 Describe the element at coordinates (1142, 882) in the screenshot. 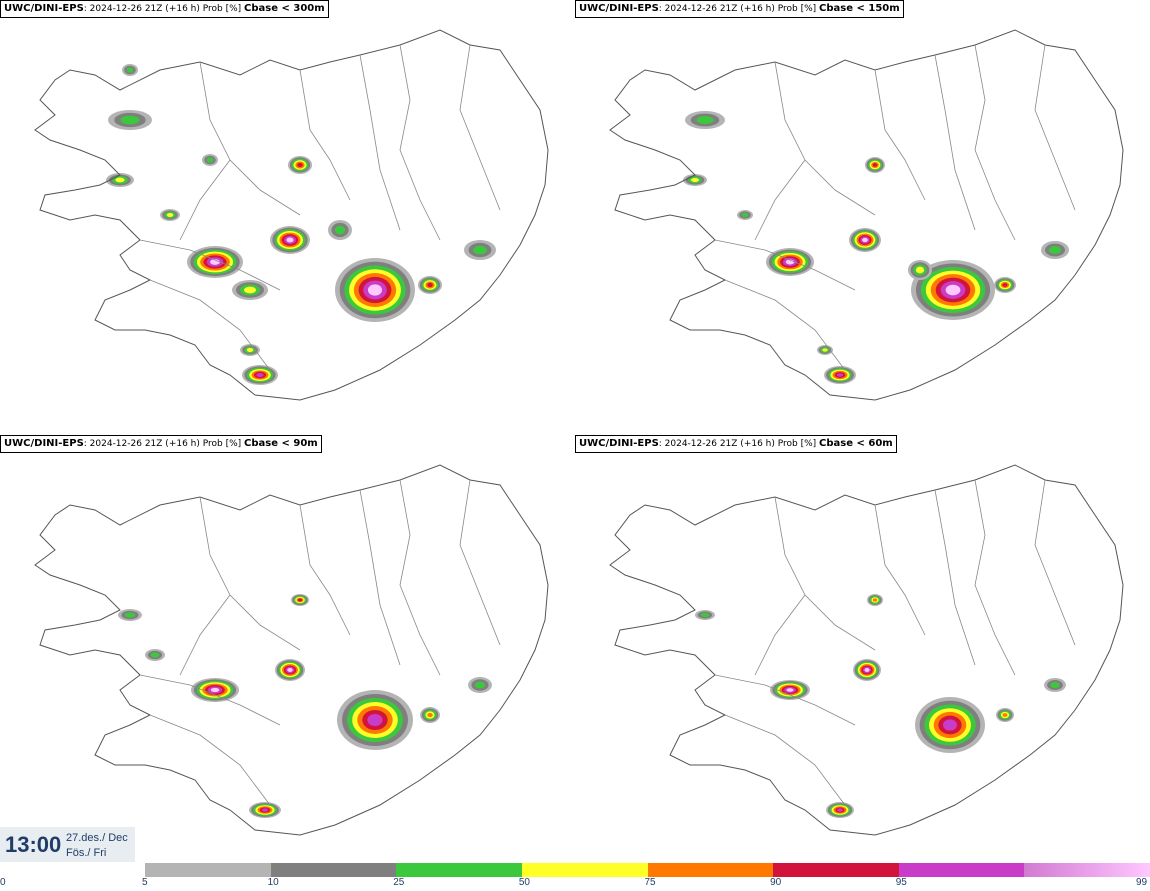

I see `colorbar-tick-label: 99` at that location.